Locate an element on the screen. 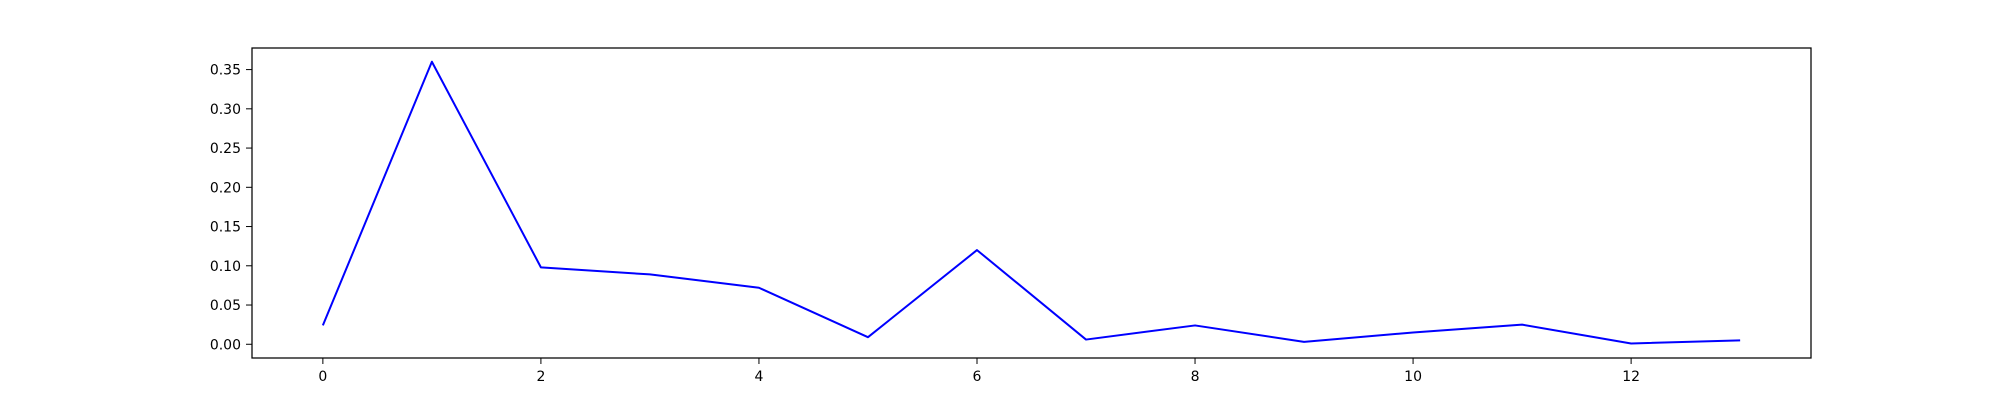  y-tick-label: 0.25 is located at coordinates (225, 149).